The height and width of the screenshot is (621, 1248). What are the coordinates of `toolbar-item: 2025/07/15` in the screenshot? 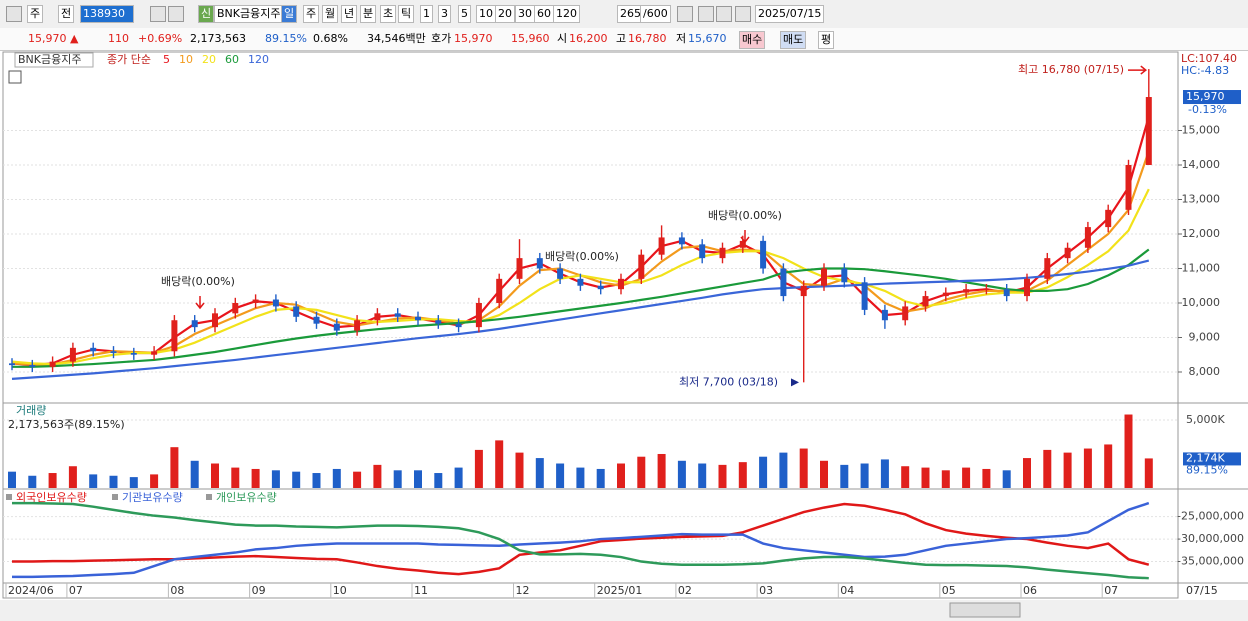 It's located at (790, 14).